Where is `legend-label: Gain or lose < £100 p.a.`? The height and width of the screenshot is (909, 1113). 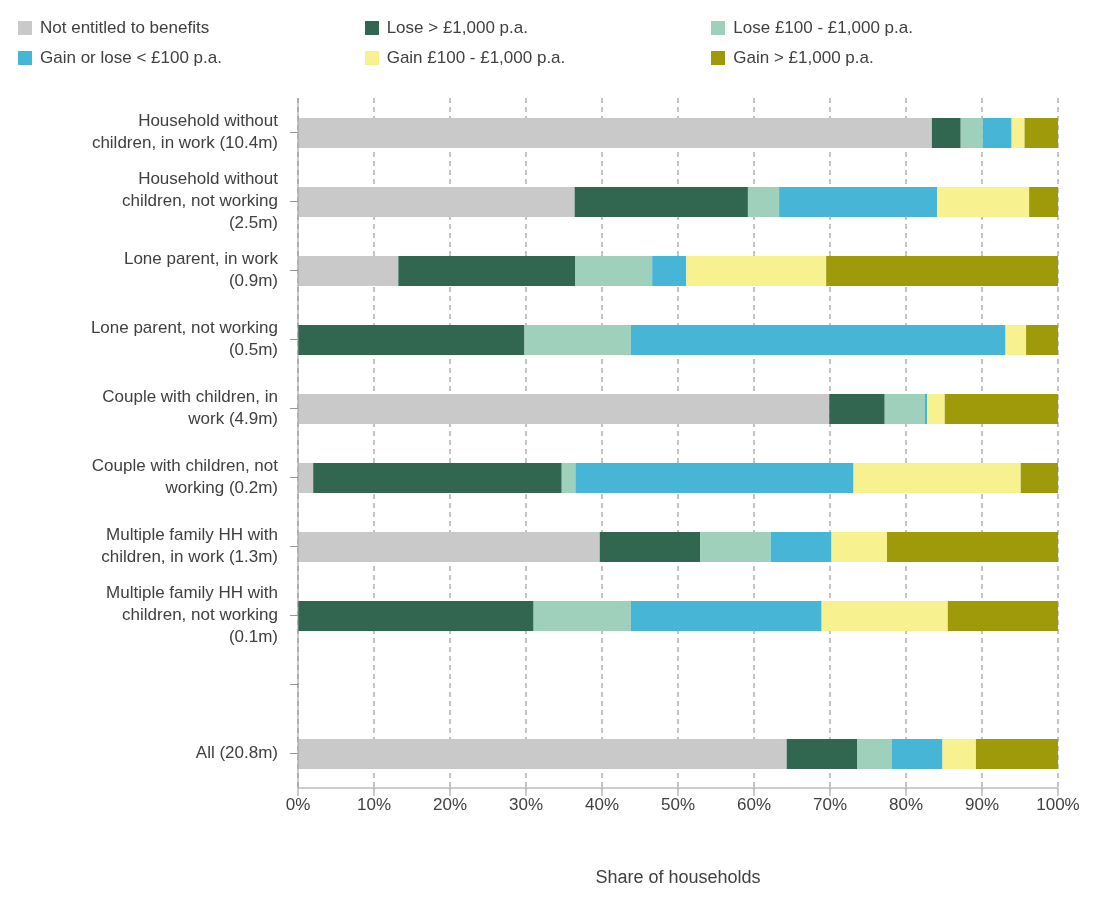
legend-label: Gain or lose < £100 p.a. is located at coordinates (131, 58).